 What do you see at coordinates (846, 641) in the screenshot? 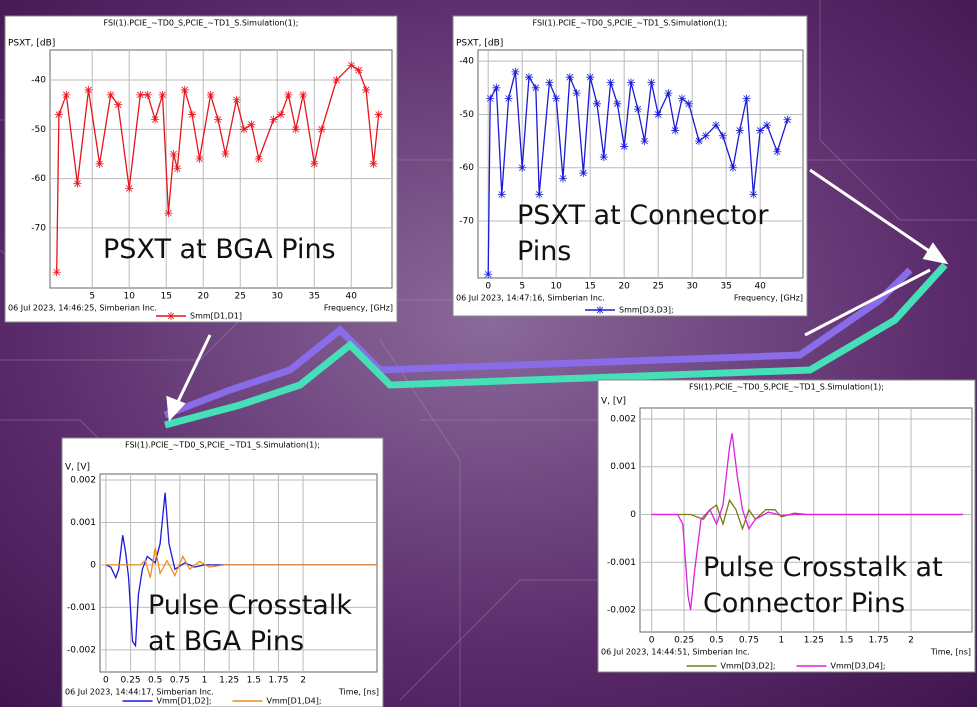
I see `x-tick-label: 1.5` at bounding box center [846, 641].